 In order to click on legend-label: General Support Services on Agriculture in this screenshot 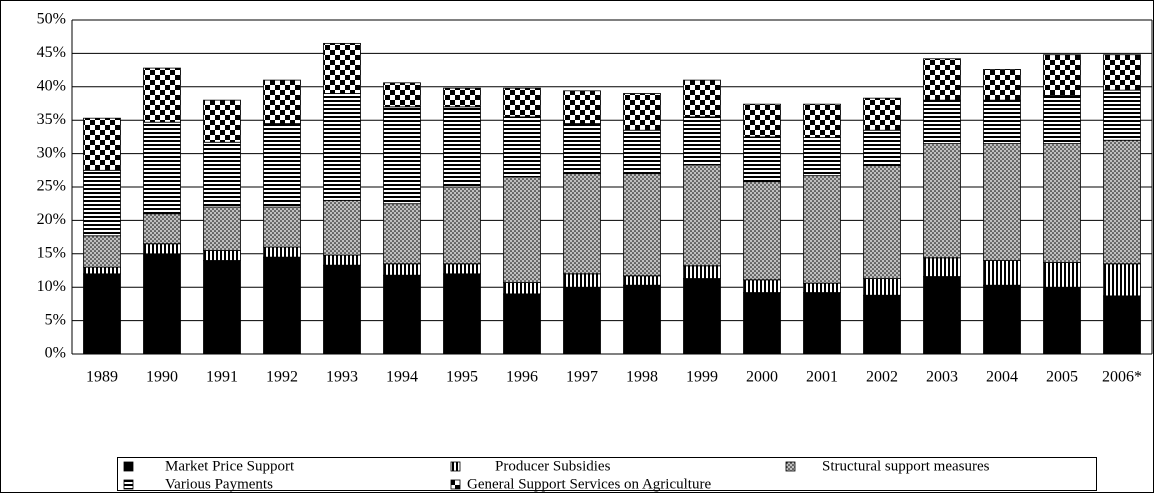, I will do `click(589, 484)`.